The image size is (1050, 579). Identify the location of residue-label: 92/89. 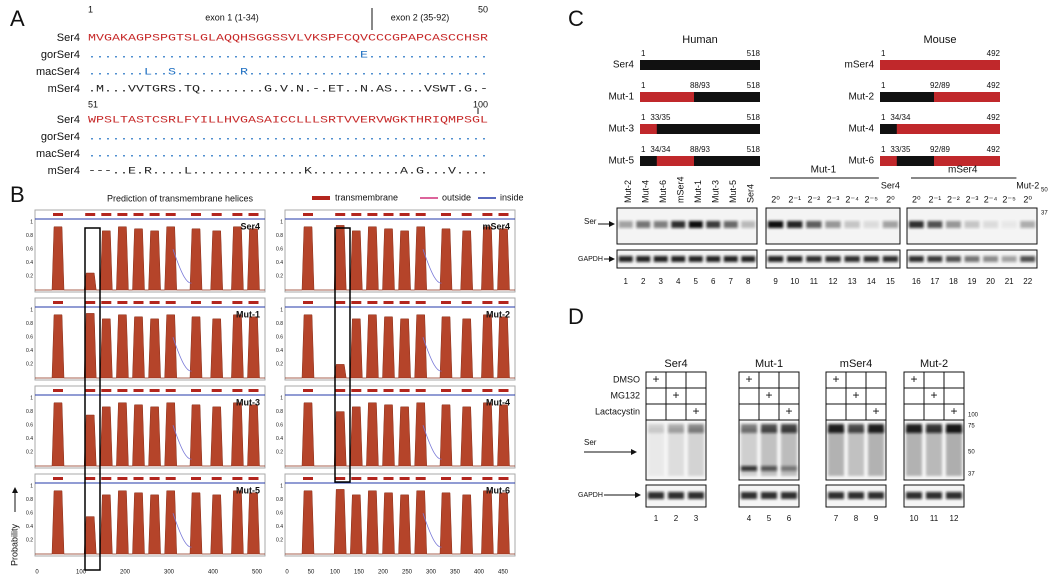
(940, 85).